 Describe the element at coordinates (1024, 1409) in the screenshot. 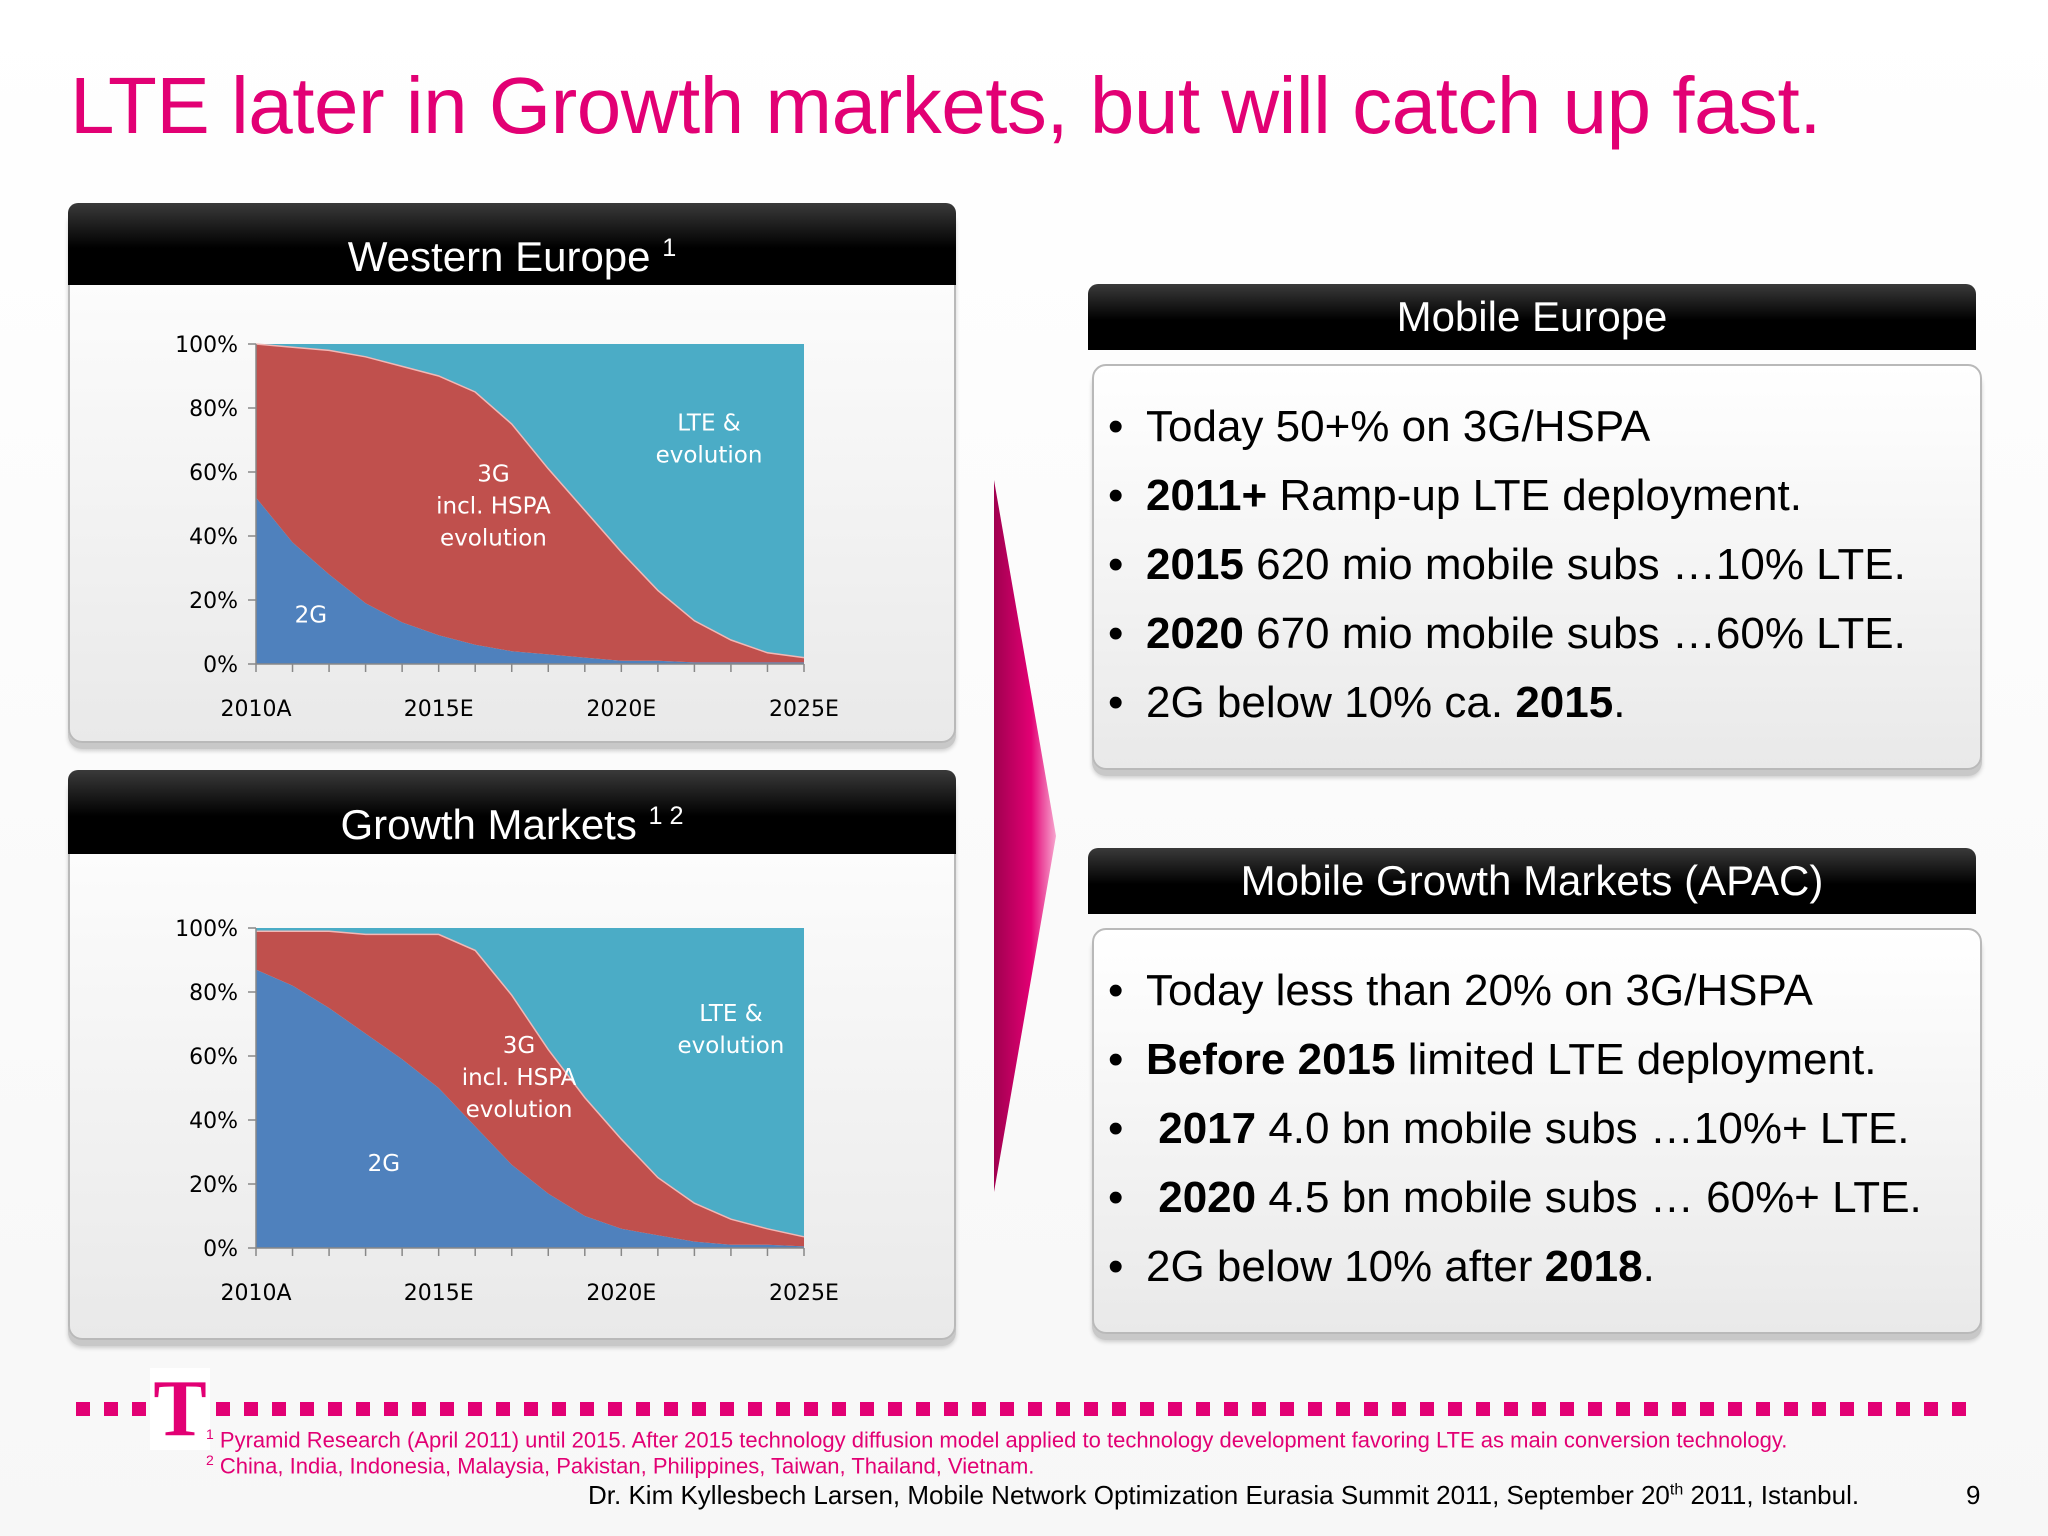

I see `footer-dotted-line` at that location.